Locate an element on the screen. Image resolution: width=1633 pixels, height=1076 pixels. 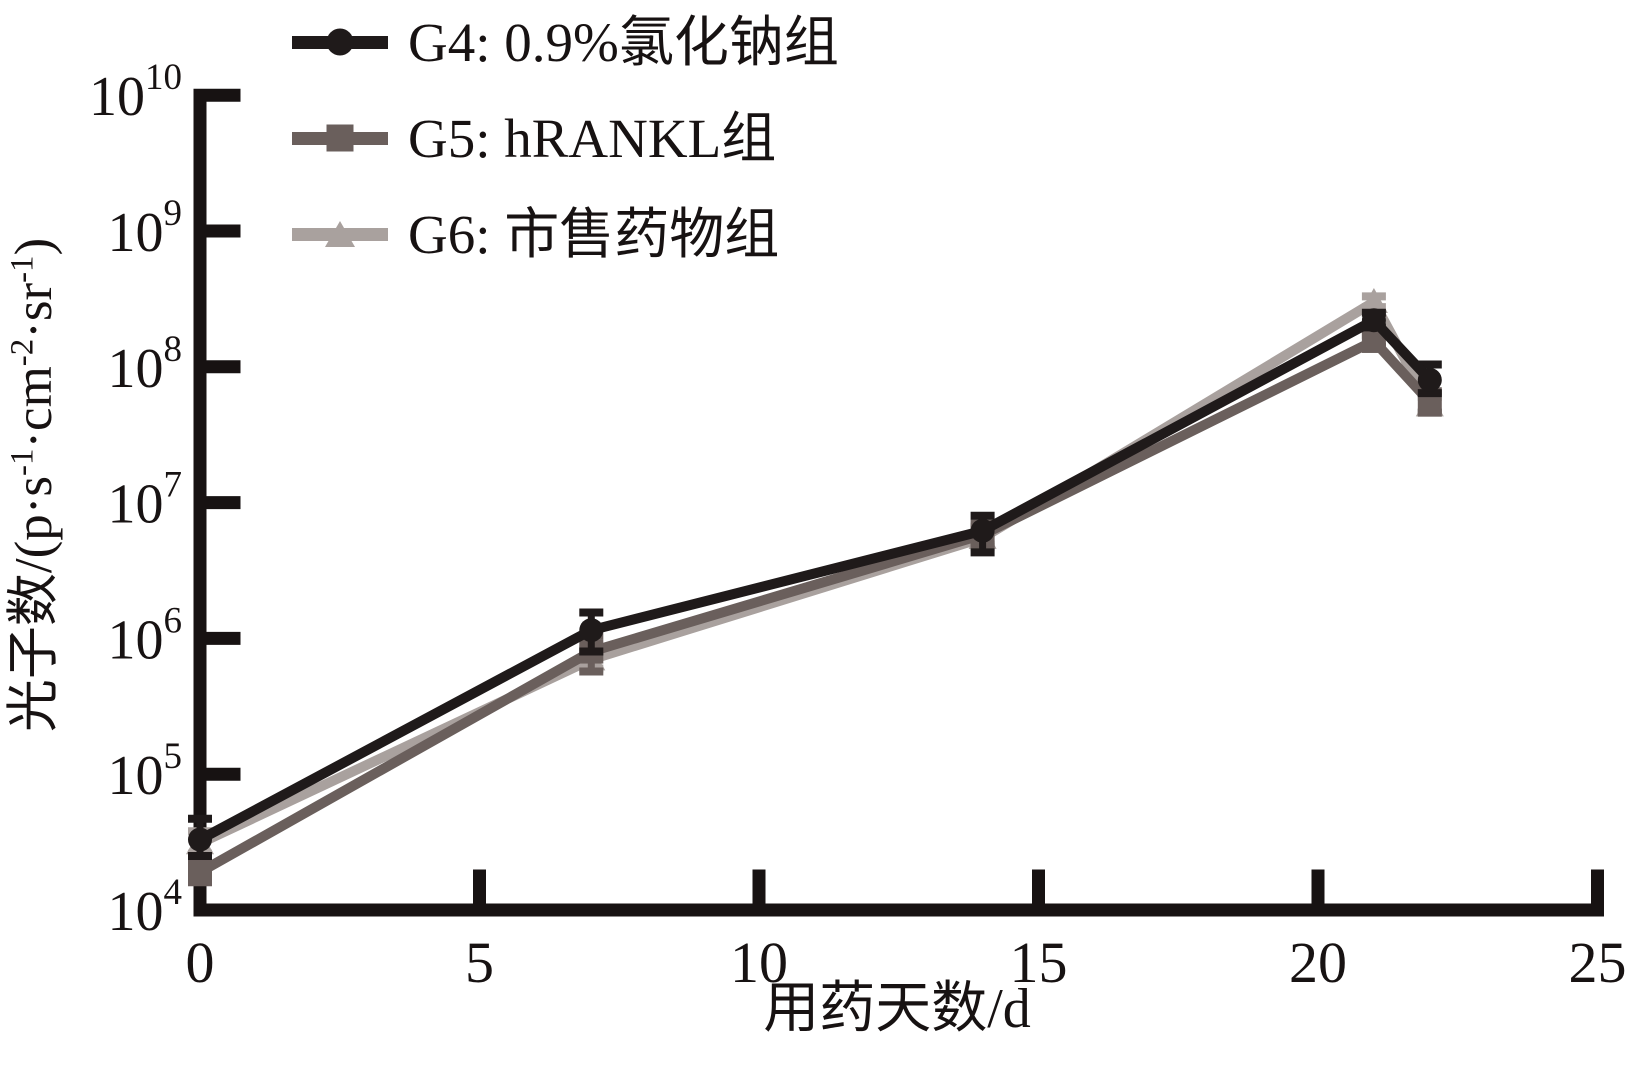
y-tick-label-1e8: 10⁸ is located at coordinates (145, 364).